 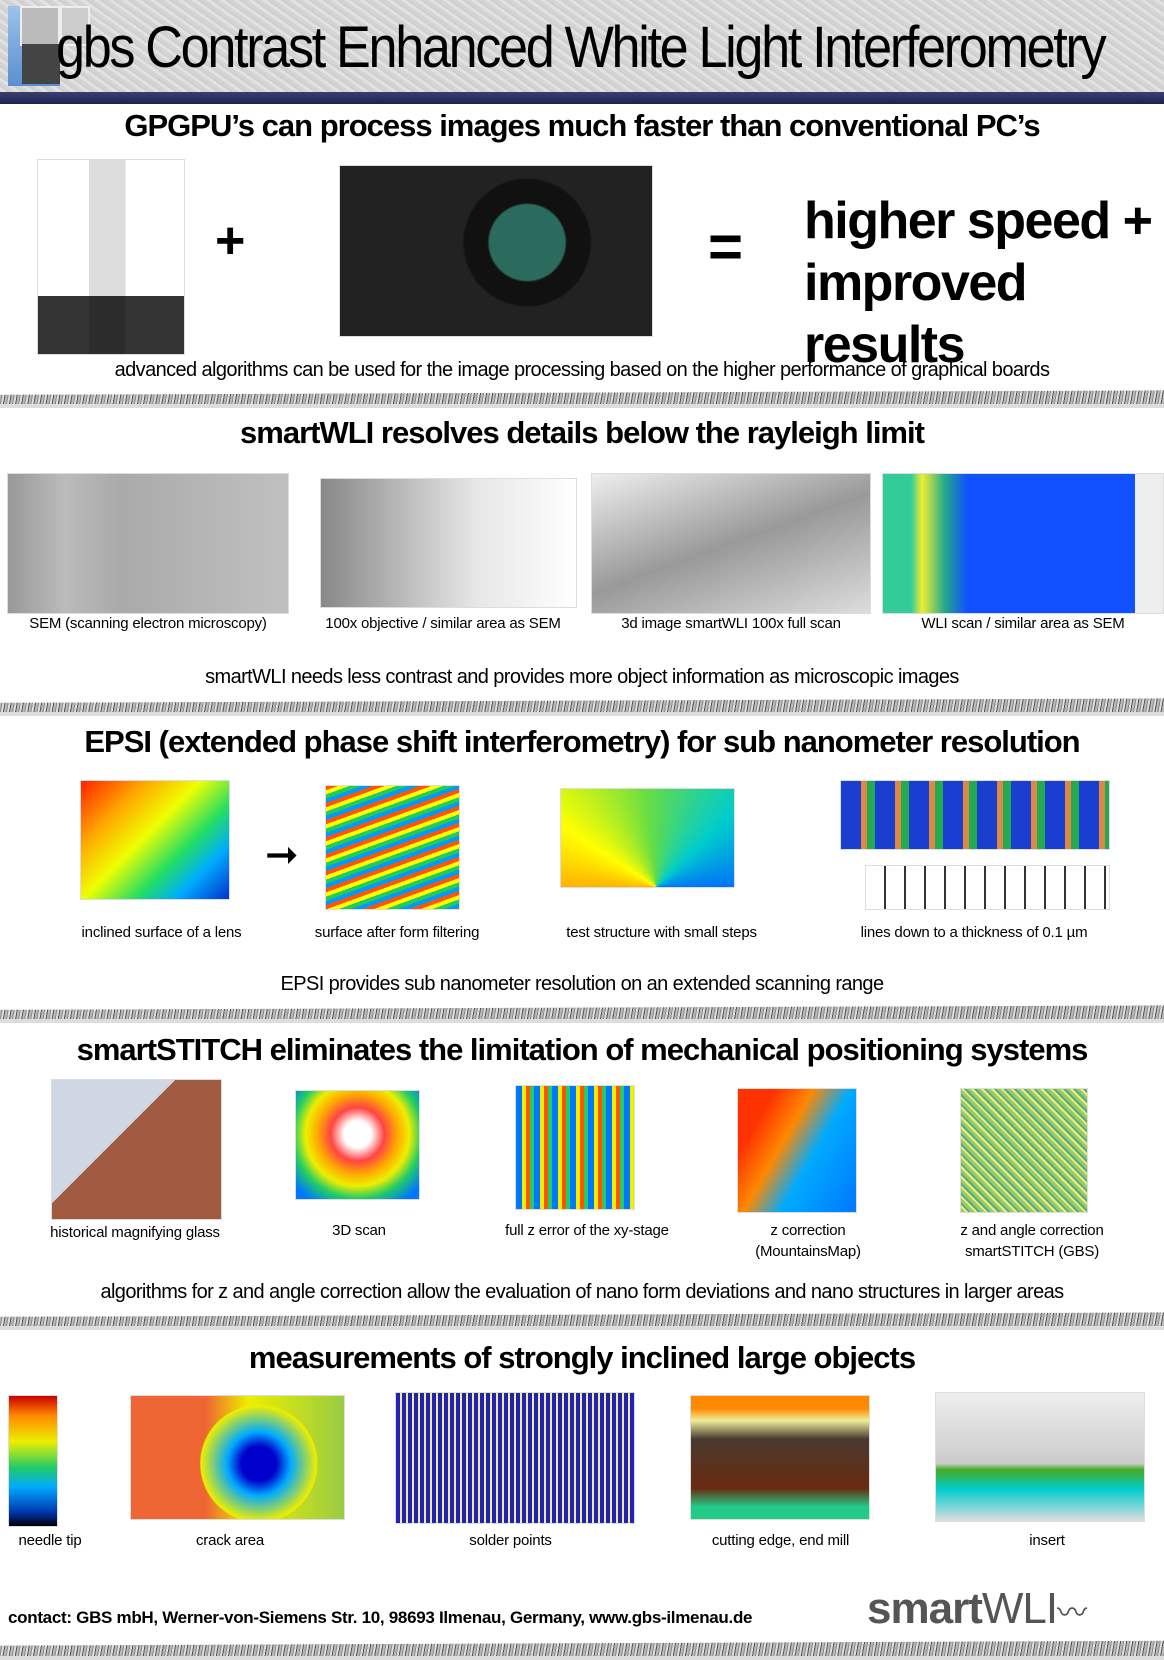 What do you see at coordinates (808, 1251) in the screenshot?
I see `caption-line: (MountainsMap)` at bounding box center [808, 1251].